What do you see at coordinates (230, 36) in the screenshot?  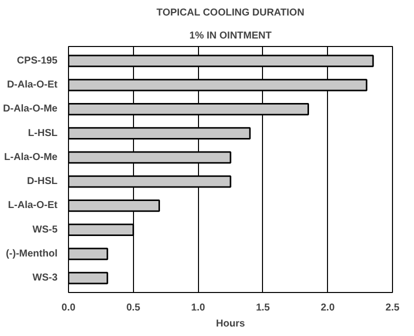 I see `chart-subtitle: 1% IN OINTMENT` at bounding box center [230, 36].